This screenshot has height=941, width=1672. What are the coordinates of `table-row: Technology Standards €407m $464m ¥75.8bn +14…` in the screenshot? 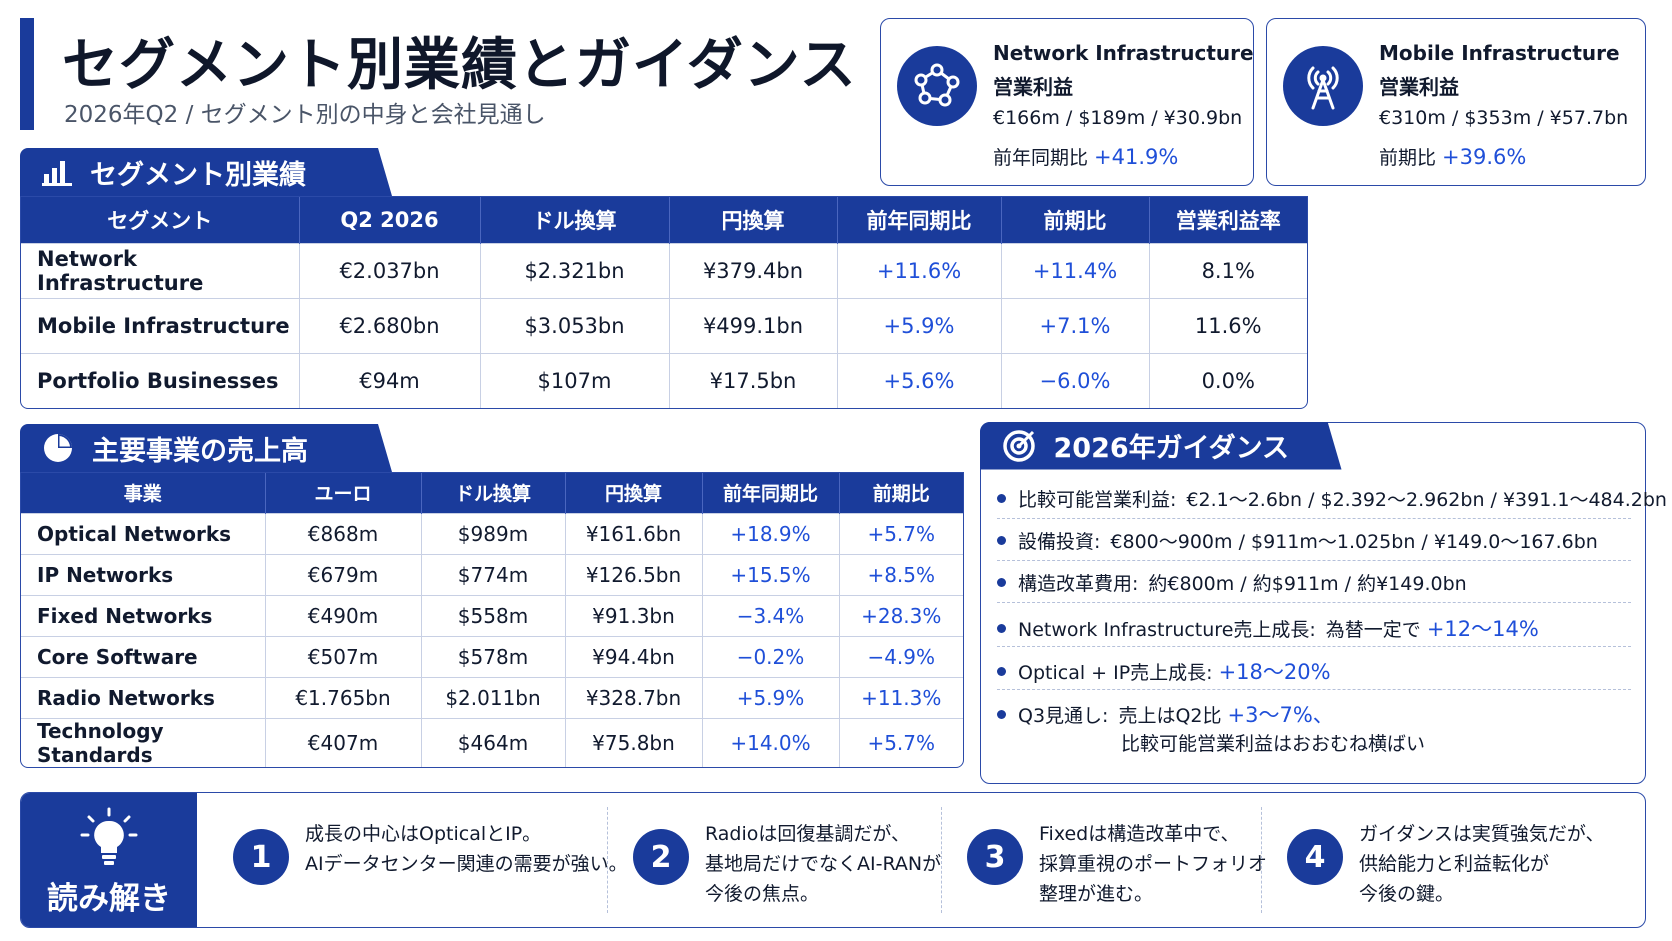 It's located at (492, 742).